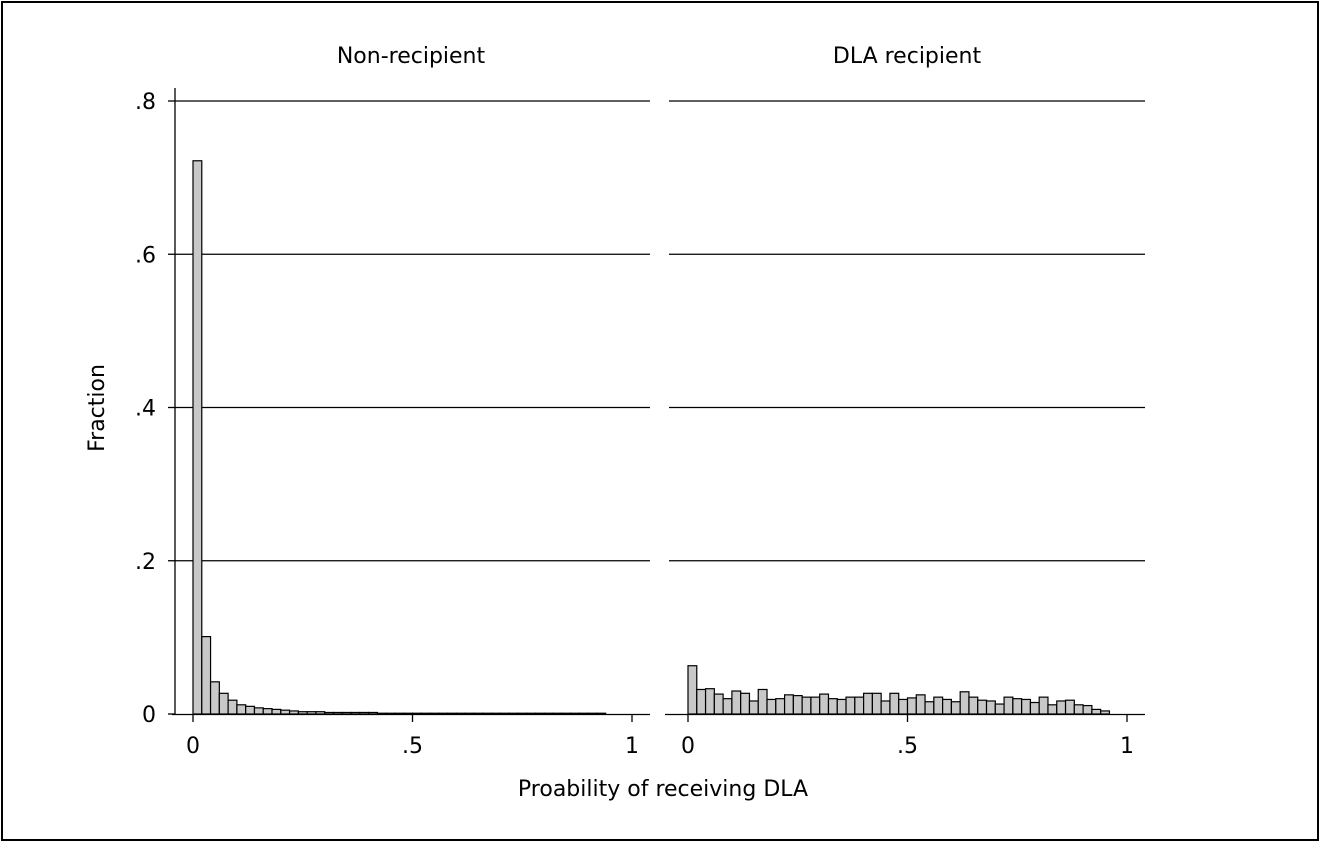 The image size is (1324, 841). What do you see at coordinates (1127, 746) in the screenshot?
I see `x-tick-label-p1-2: 1` at bounding box center [1127, 746].